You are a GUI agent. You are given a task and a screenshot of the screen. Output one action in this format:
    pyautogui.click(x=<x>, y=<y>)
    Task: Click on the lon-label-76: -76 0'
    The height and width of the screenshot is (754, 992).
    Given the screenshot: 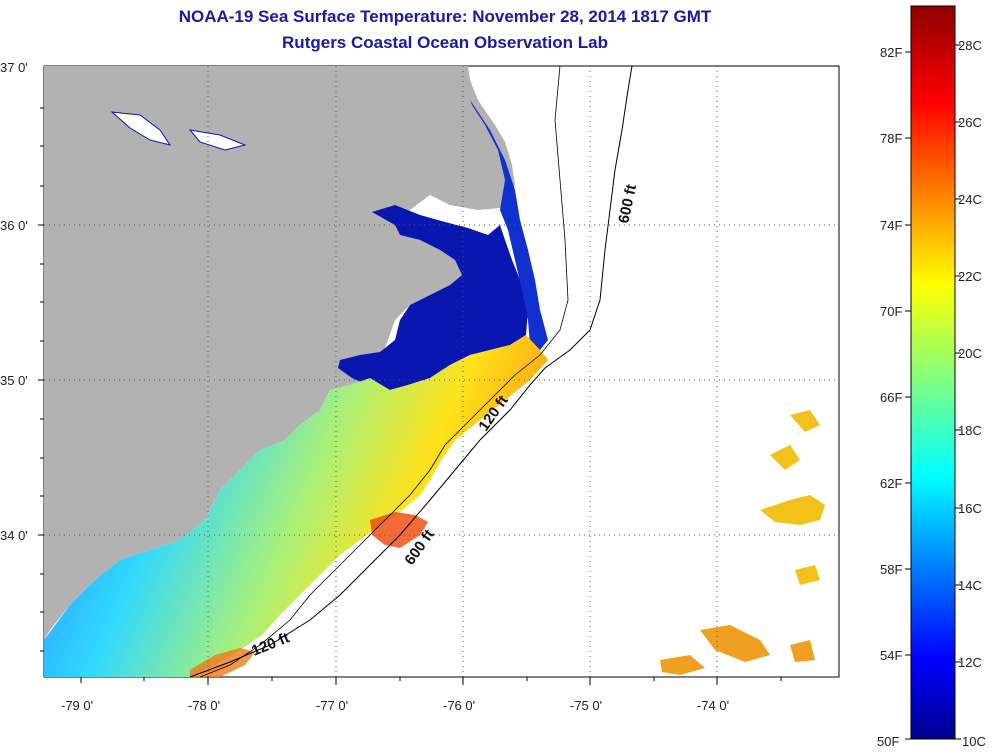 What is the action you would take?
    pyautogui.click(x=459, y=705)
    